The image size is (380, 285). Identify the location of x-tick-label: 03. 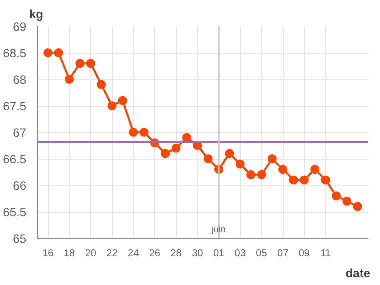
(240, 254).